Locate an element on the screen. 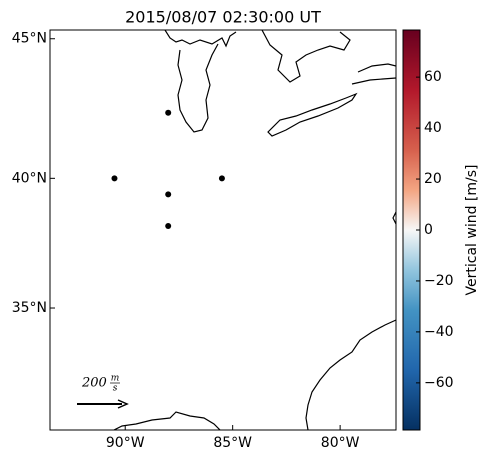 This screenshot has width=487, height=464. colorbar-tick-label: −20 is located at coordinates (439, 281).